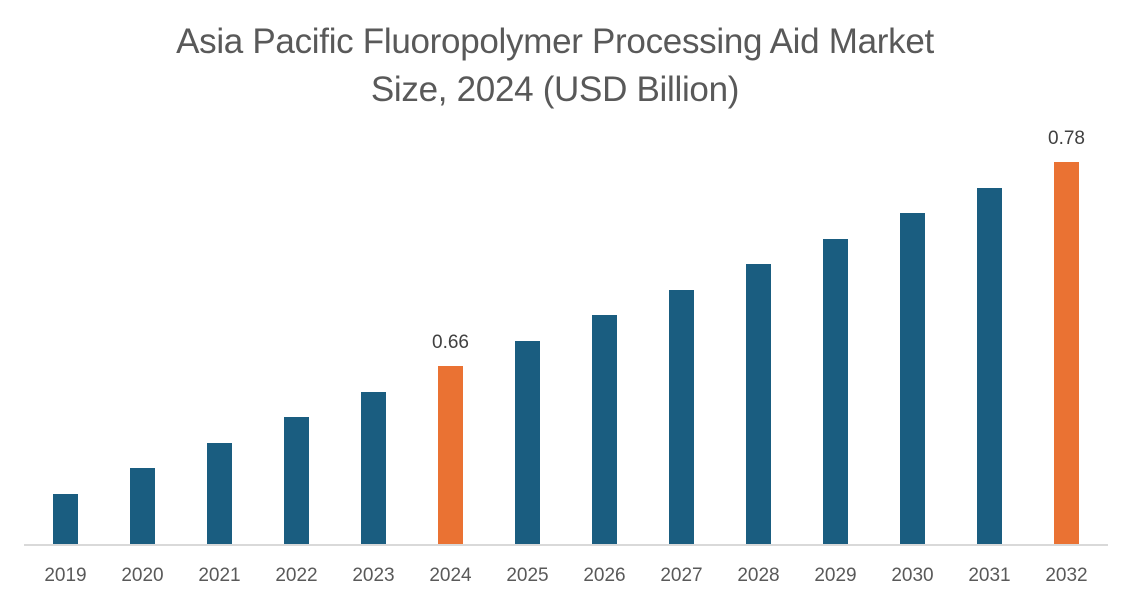 The image size is (1128, 600). I want to click on x-tick-label-2030: 2030, so click(912, 575).